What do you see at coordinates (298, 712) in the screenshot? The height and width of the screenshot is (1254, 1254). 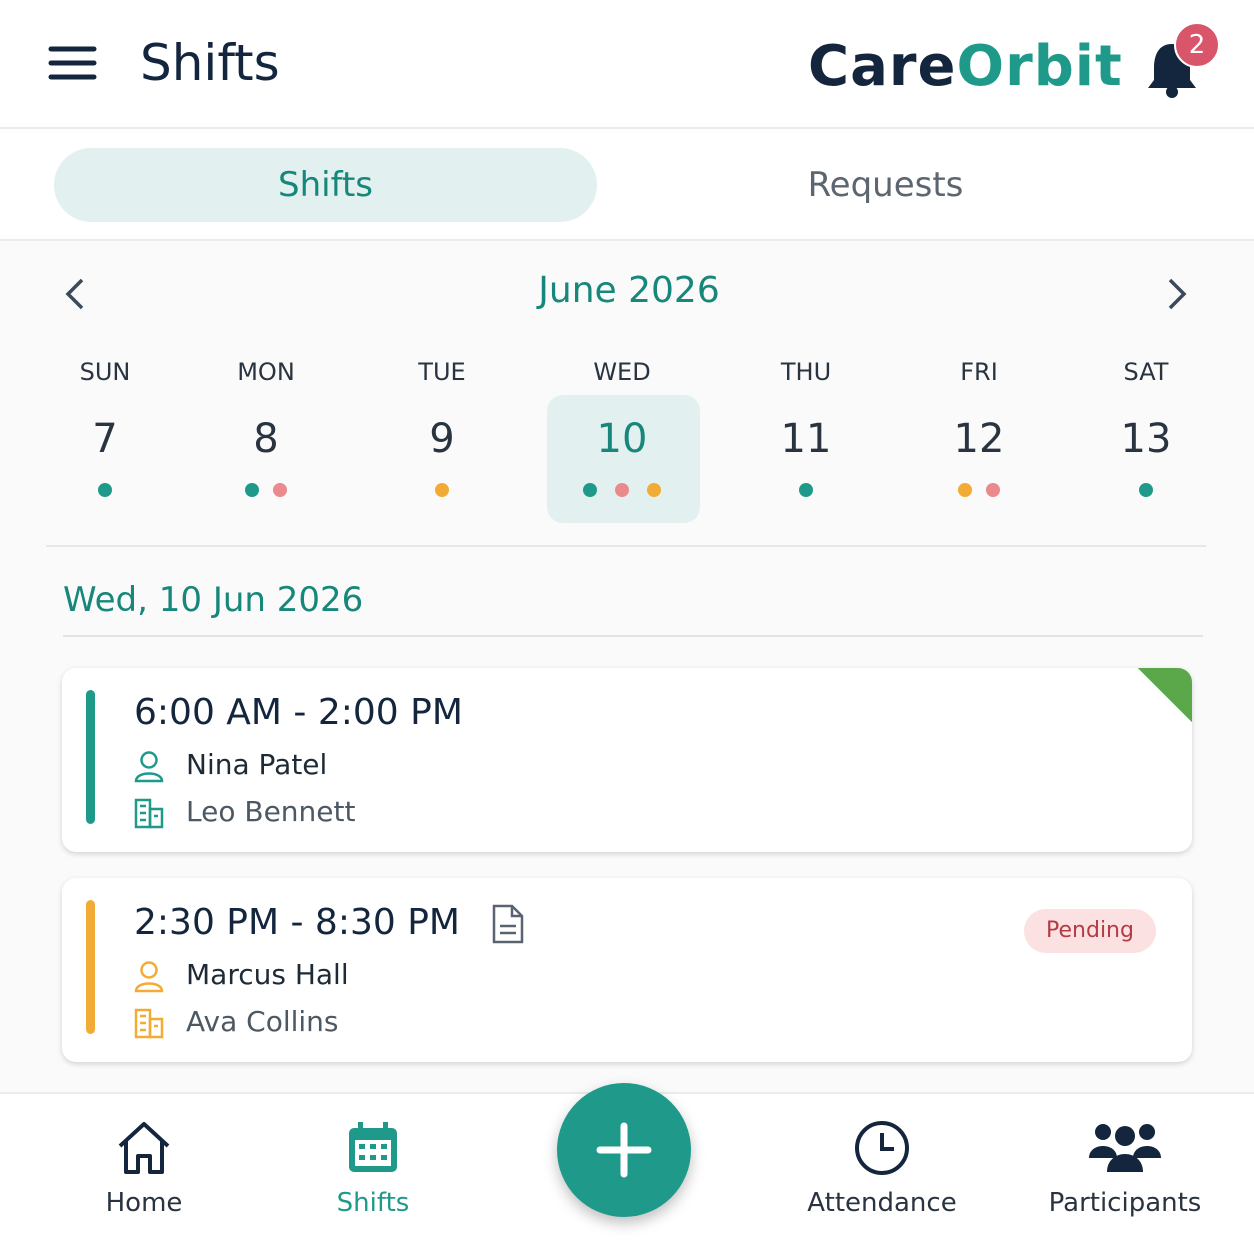 I see `shift-time: 6:00 AM - 2:00 PM` at bounding box center [298, 712].